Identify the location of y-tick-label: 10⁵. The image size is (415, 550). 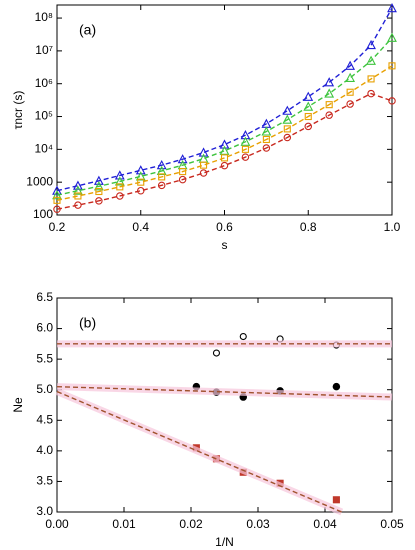
(44, 116).